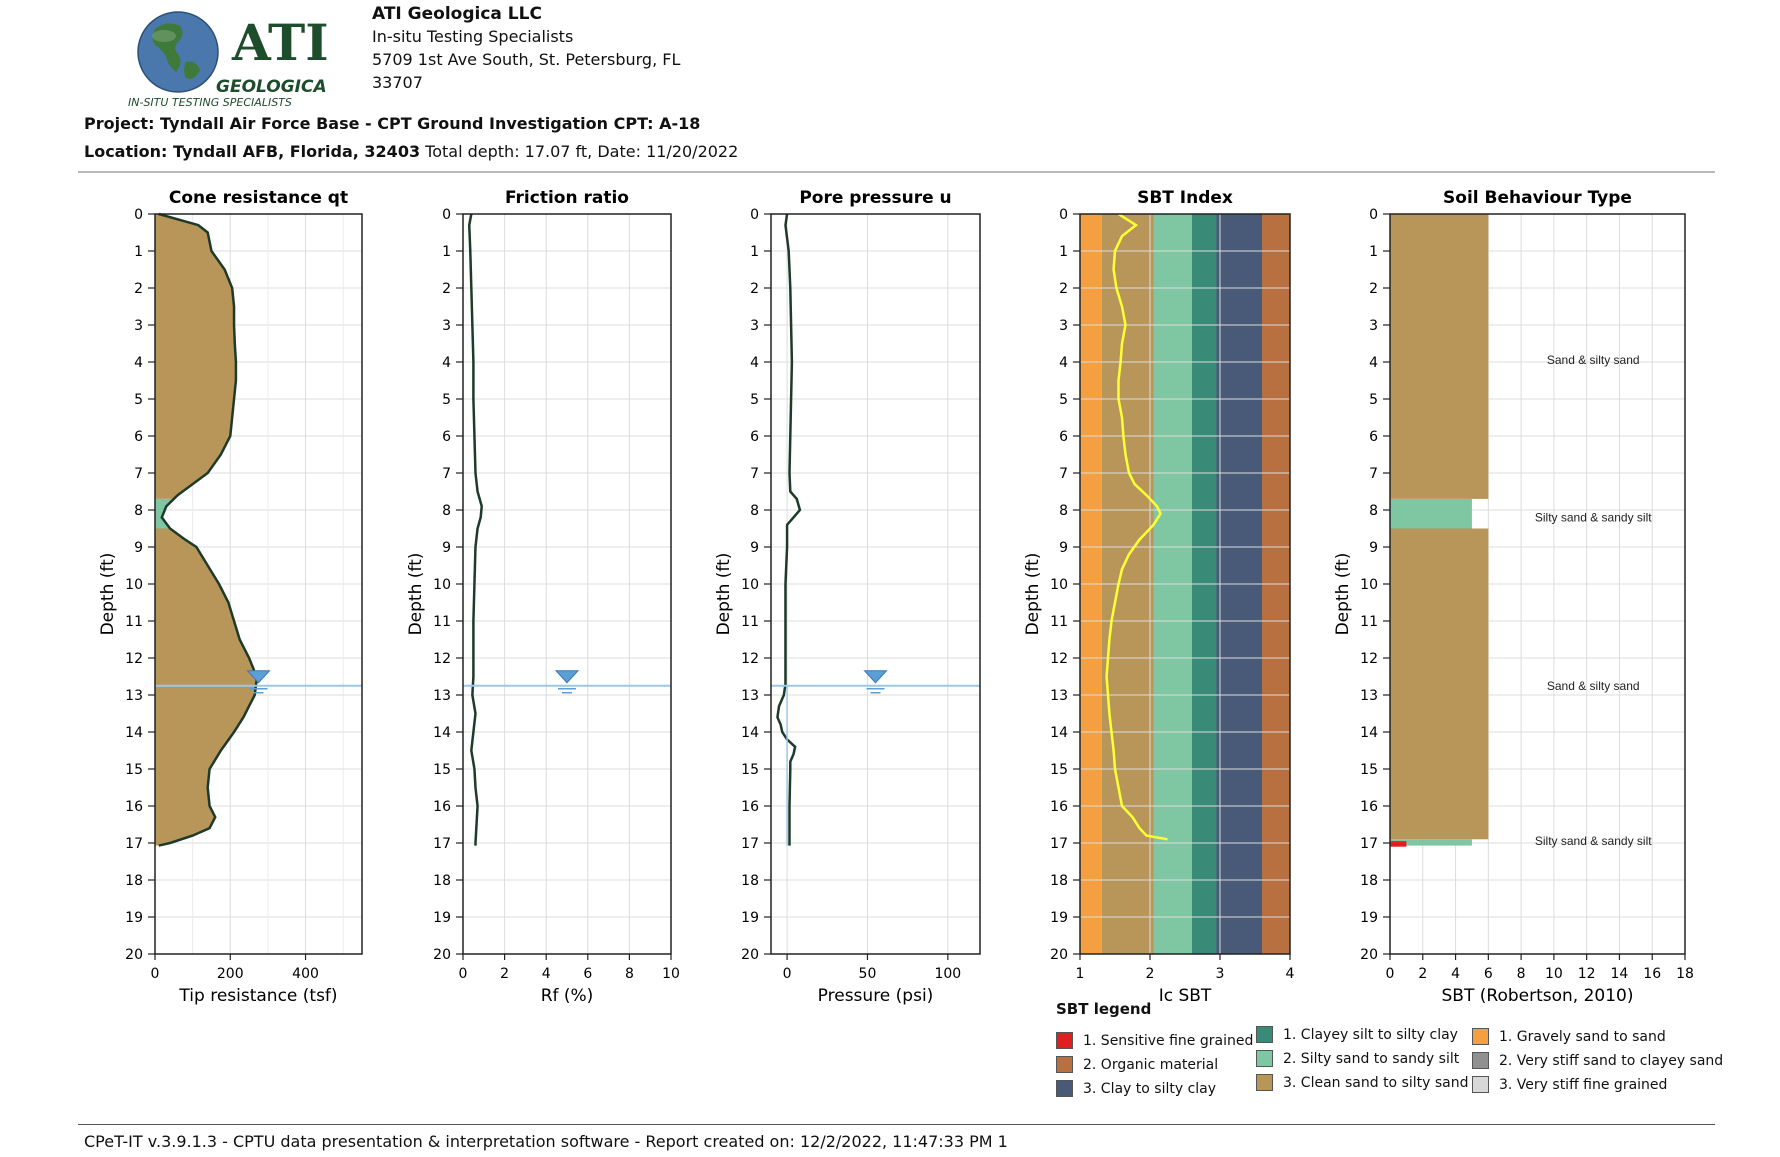 The height and width of the screenshot is (1157, 1780). I want to click on x-tick-label: 18, so click(1685, 974).